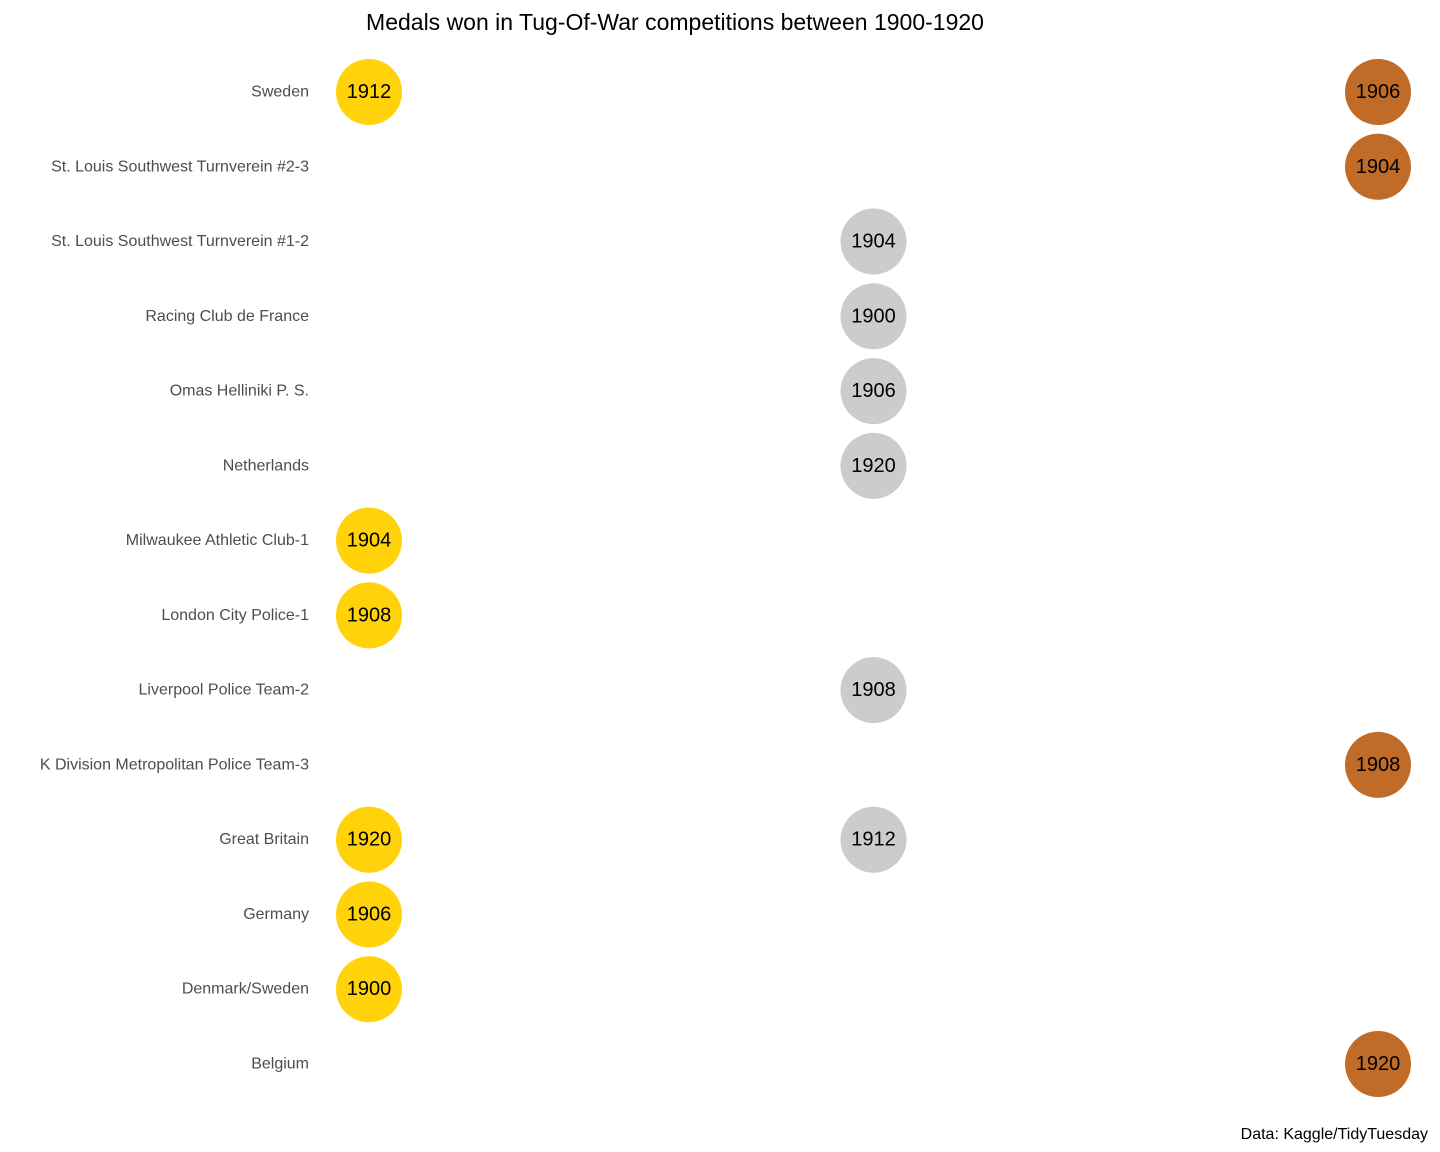 Image resolution: width=1440 pixels, height=1152 pixels. What do you see at coordinates (180, 166) in the screenshot?
I see `y-tick-label-st-louis-southwest-turnverein-2-3: St. Louis Southwest Turnverein #2-3` at bounding box center [180, 166].